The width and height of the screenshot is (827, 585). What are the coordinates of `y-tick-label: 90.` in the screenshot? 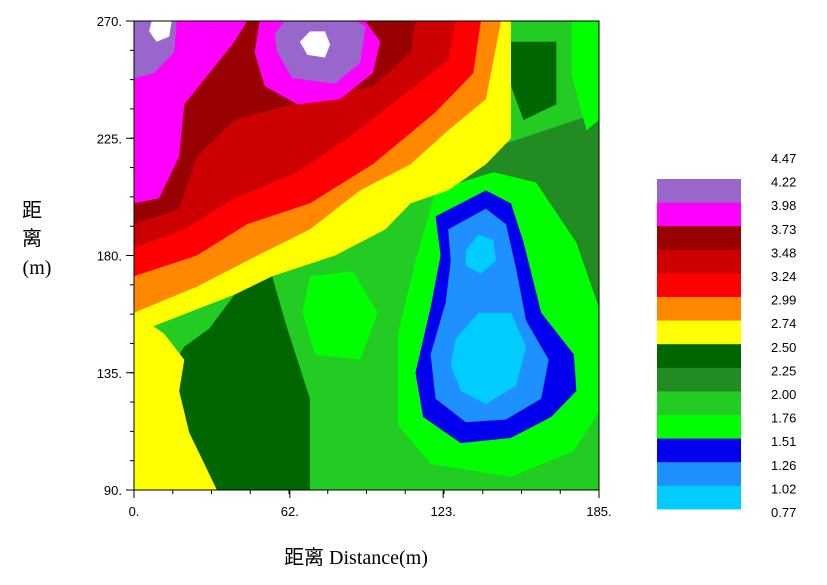 It's located at (113, 490).